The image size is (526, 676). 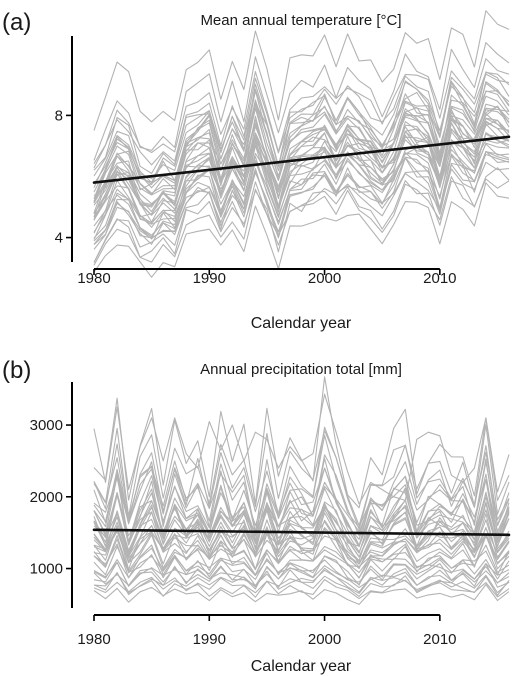 What do you see at coordinates (301, 666) in the screenshot?
I see `panel-b-xlabel: Calendar year` at bounding box center [301, 666].